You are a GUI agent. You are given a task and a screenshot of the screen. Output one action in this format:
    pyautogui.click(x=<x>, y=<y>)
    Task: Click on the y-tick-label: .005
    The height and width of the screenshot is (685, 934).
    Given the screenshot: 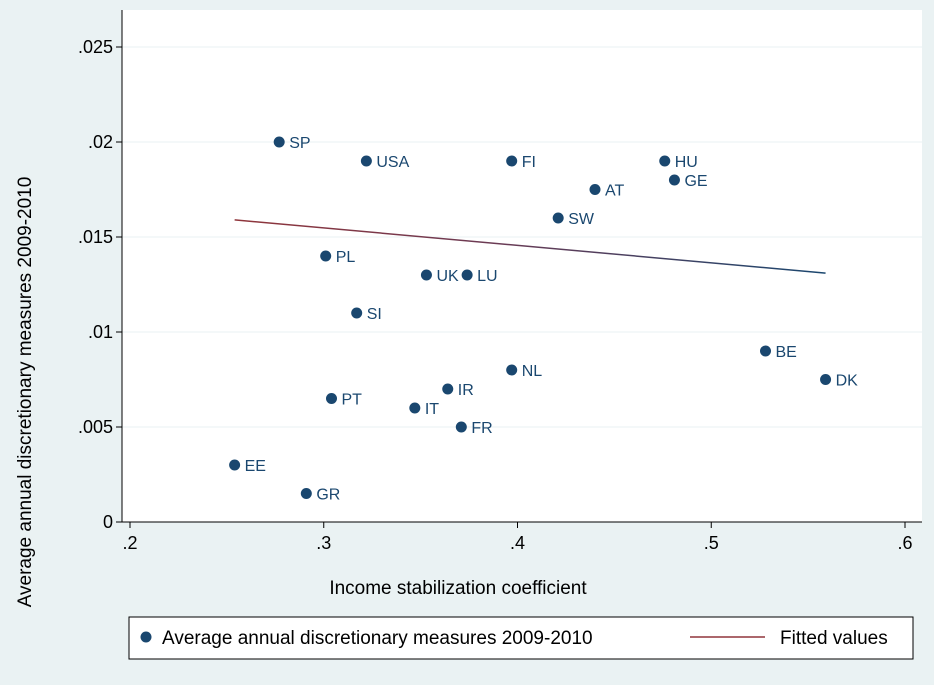 What is the action you would take?
    pyautogui.click(x=95, y=427)
    